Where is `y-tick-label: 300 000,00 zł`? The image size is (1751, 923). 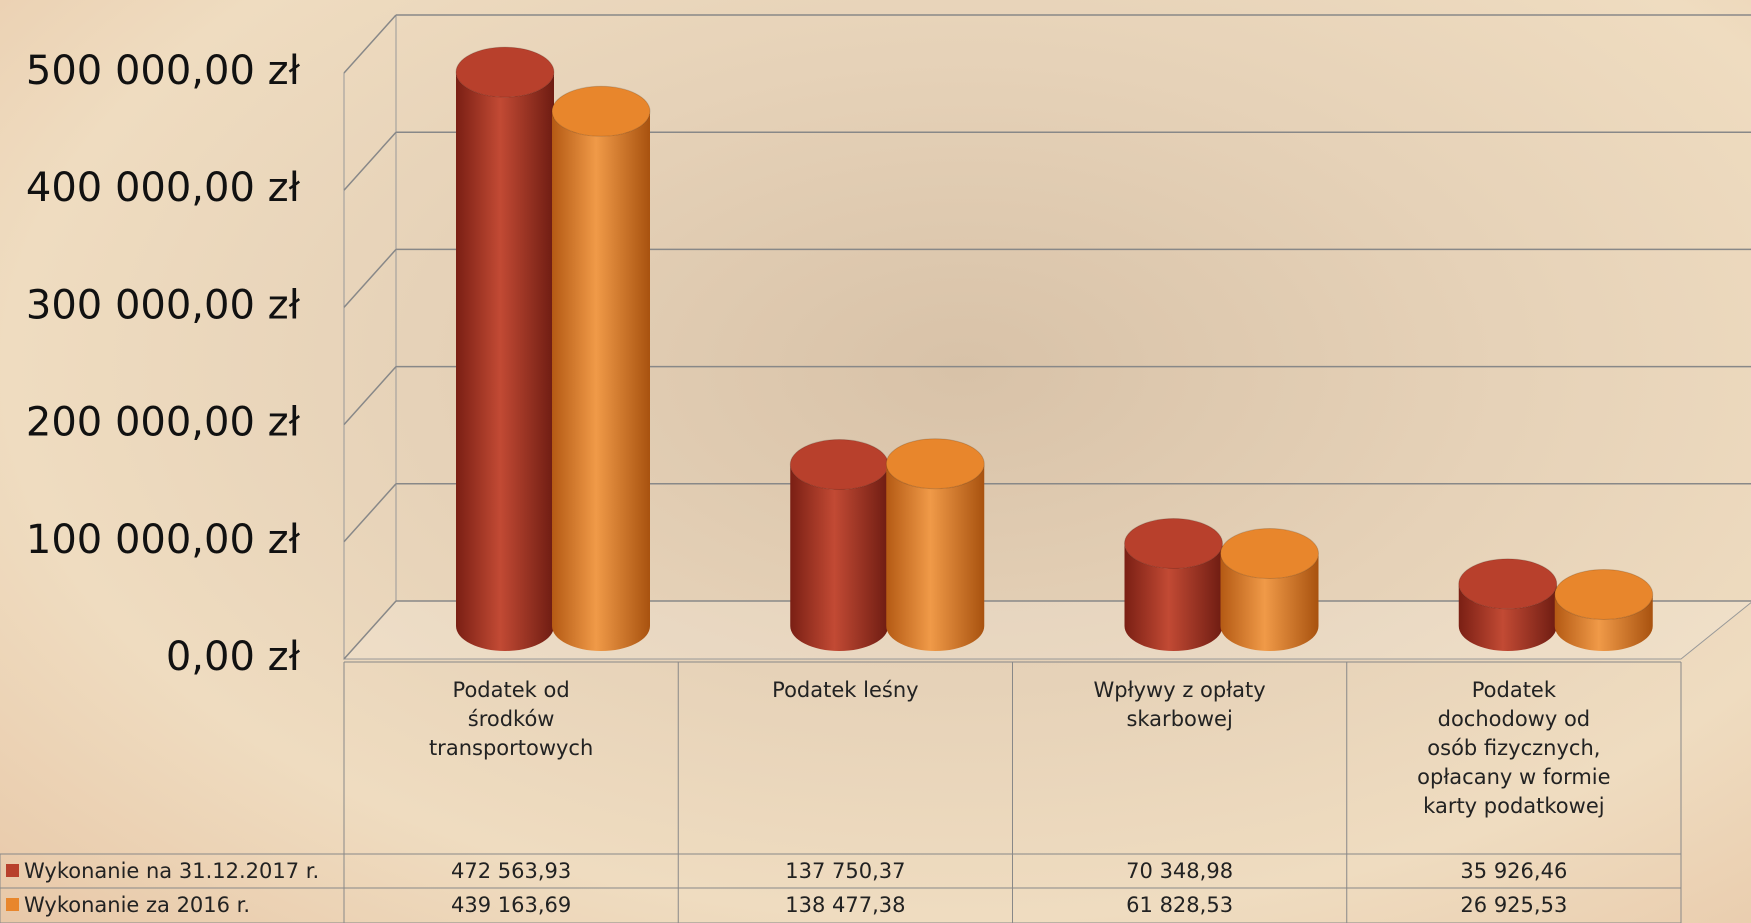 y-tick-label: 300 000,00 zł is located at coordinates (163, 305).